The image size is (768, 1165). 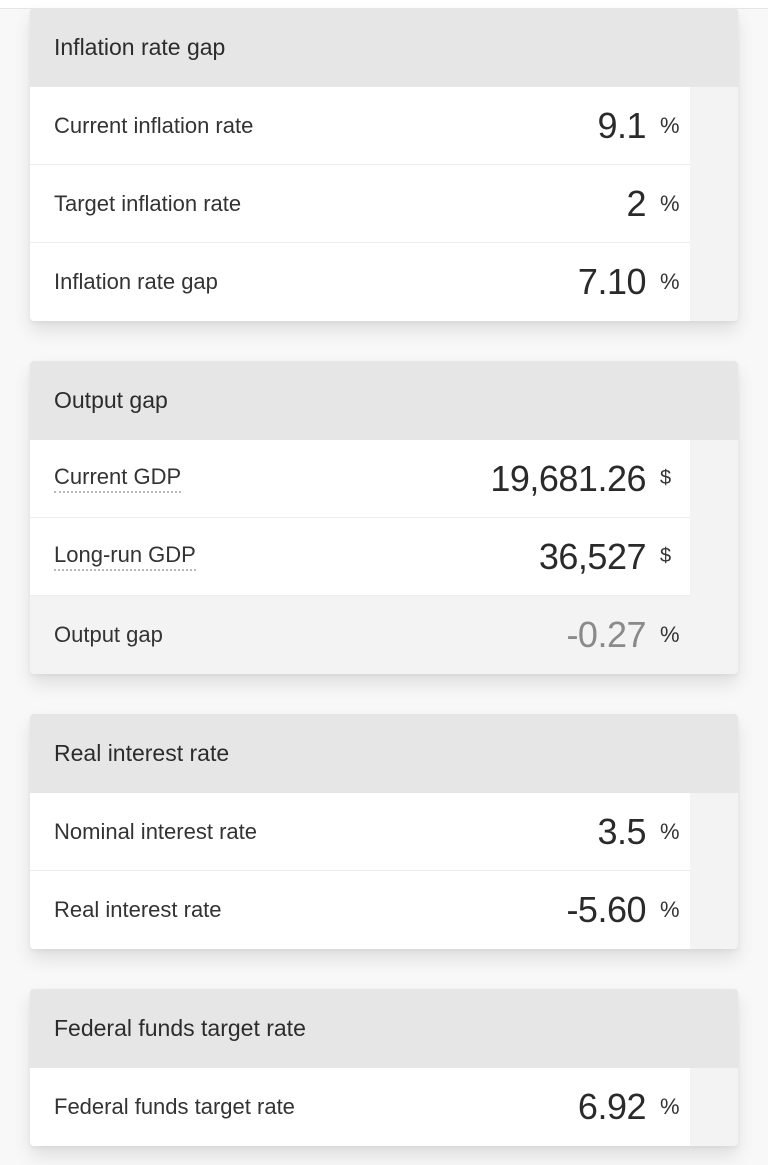 I want to click on section-header: Federal funds target rate, so click(x=384, y=1028).